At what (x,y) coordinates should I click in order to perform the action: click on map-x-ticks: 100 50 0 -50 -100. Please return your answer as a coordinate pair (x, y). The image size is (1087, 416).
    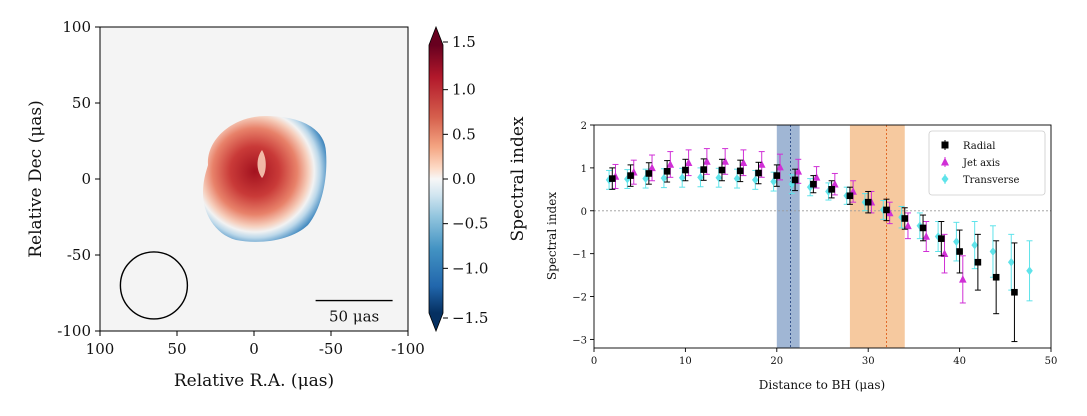
    Looking at the image, I should click on (255, 344).